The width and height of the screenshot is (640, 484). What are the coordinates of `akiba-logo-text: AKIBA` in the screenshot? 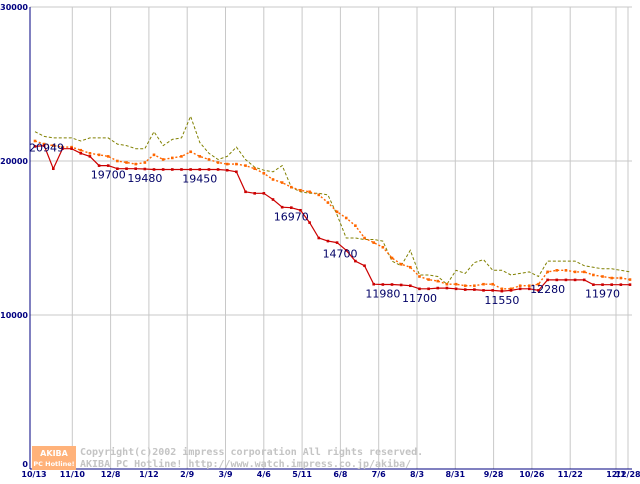 It's located at (54, 453).